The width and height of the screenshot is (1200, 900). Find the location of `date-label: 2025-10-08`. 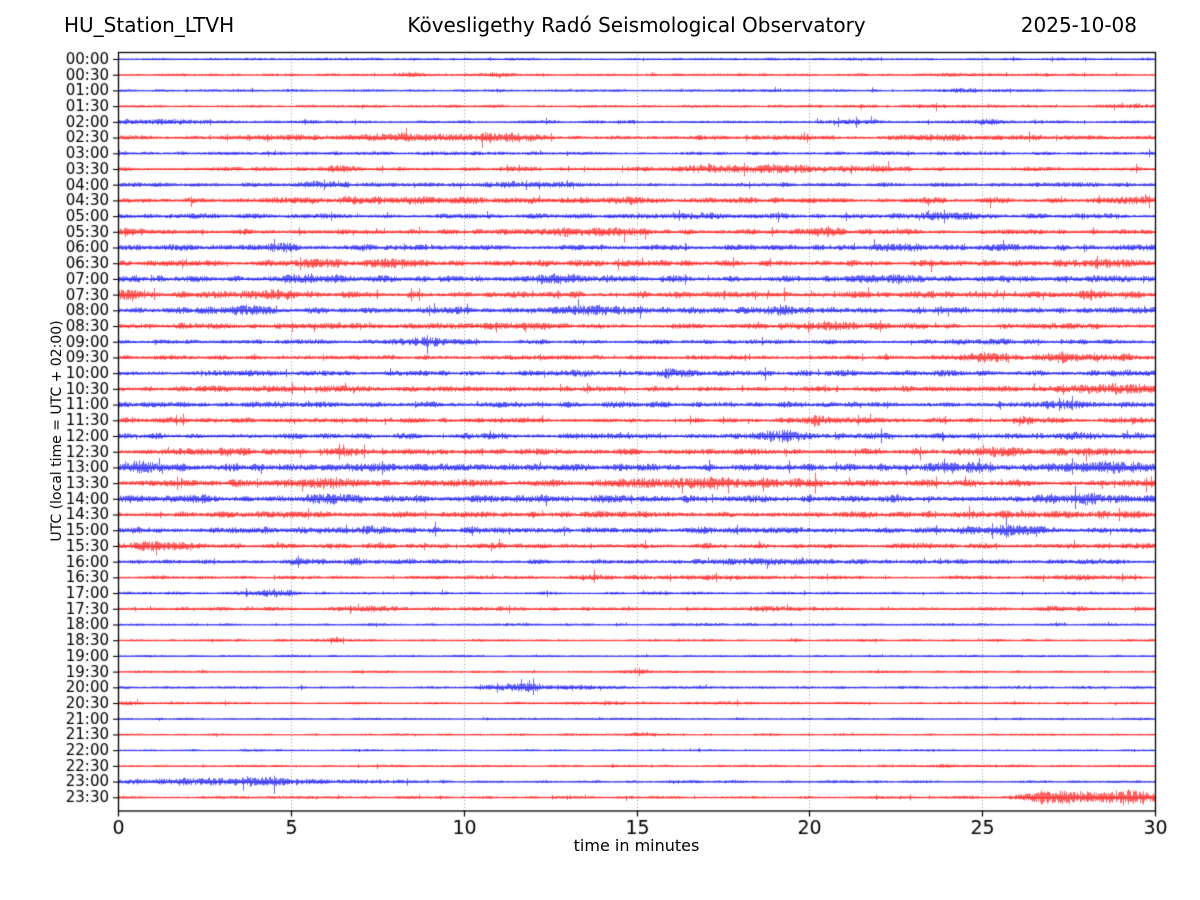

date-label: 2025-10-08 is located at coordinates (1078, 25).